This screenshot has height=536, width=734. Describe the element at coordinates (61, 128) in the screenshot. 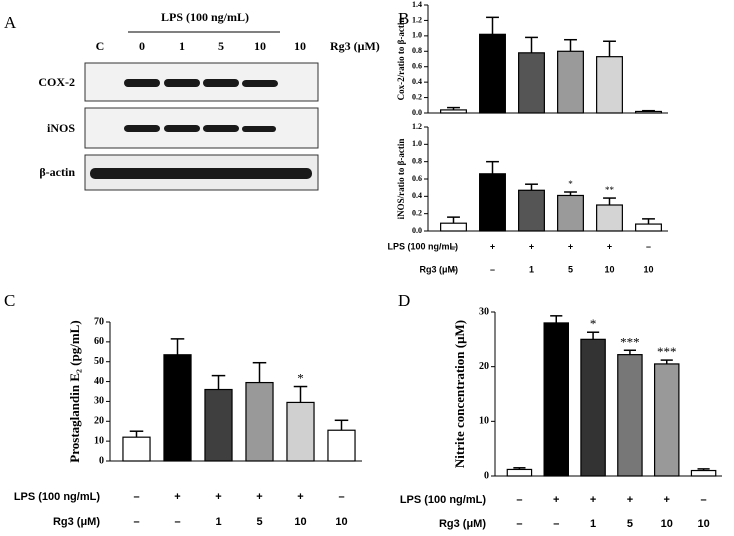

I see `band-label: iNOS` at that location.